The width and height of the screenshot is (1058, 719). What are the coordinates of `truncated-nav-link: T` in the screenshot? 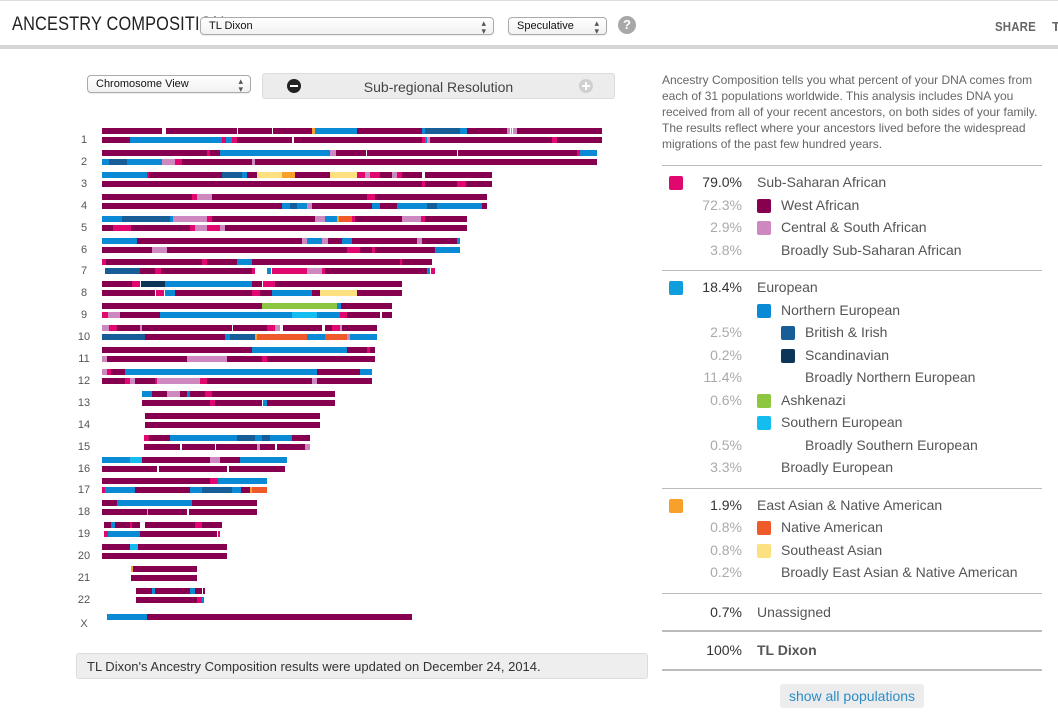 It's located at (1055, 26).